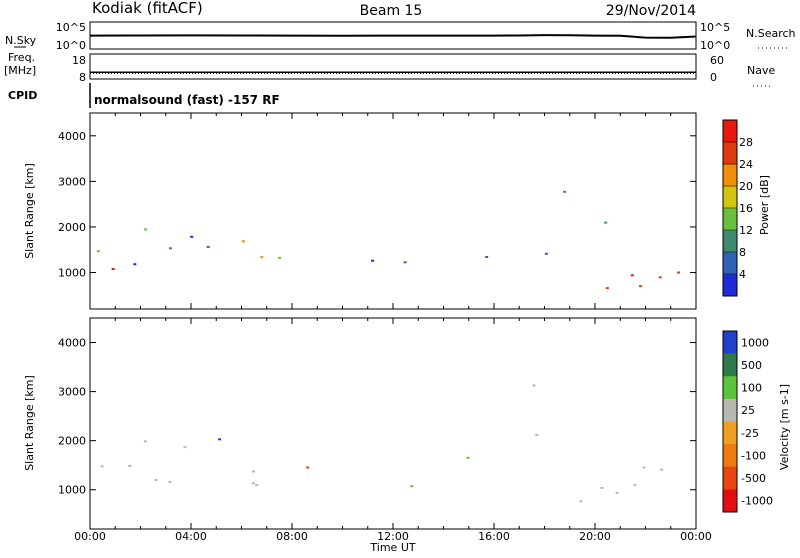 Image resolution: width=800 pixels, height=558 pixels. I want to click on noise-ytick-bottom-left: 10^0, so click(71, 45).